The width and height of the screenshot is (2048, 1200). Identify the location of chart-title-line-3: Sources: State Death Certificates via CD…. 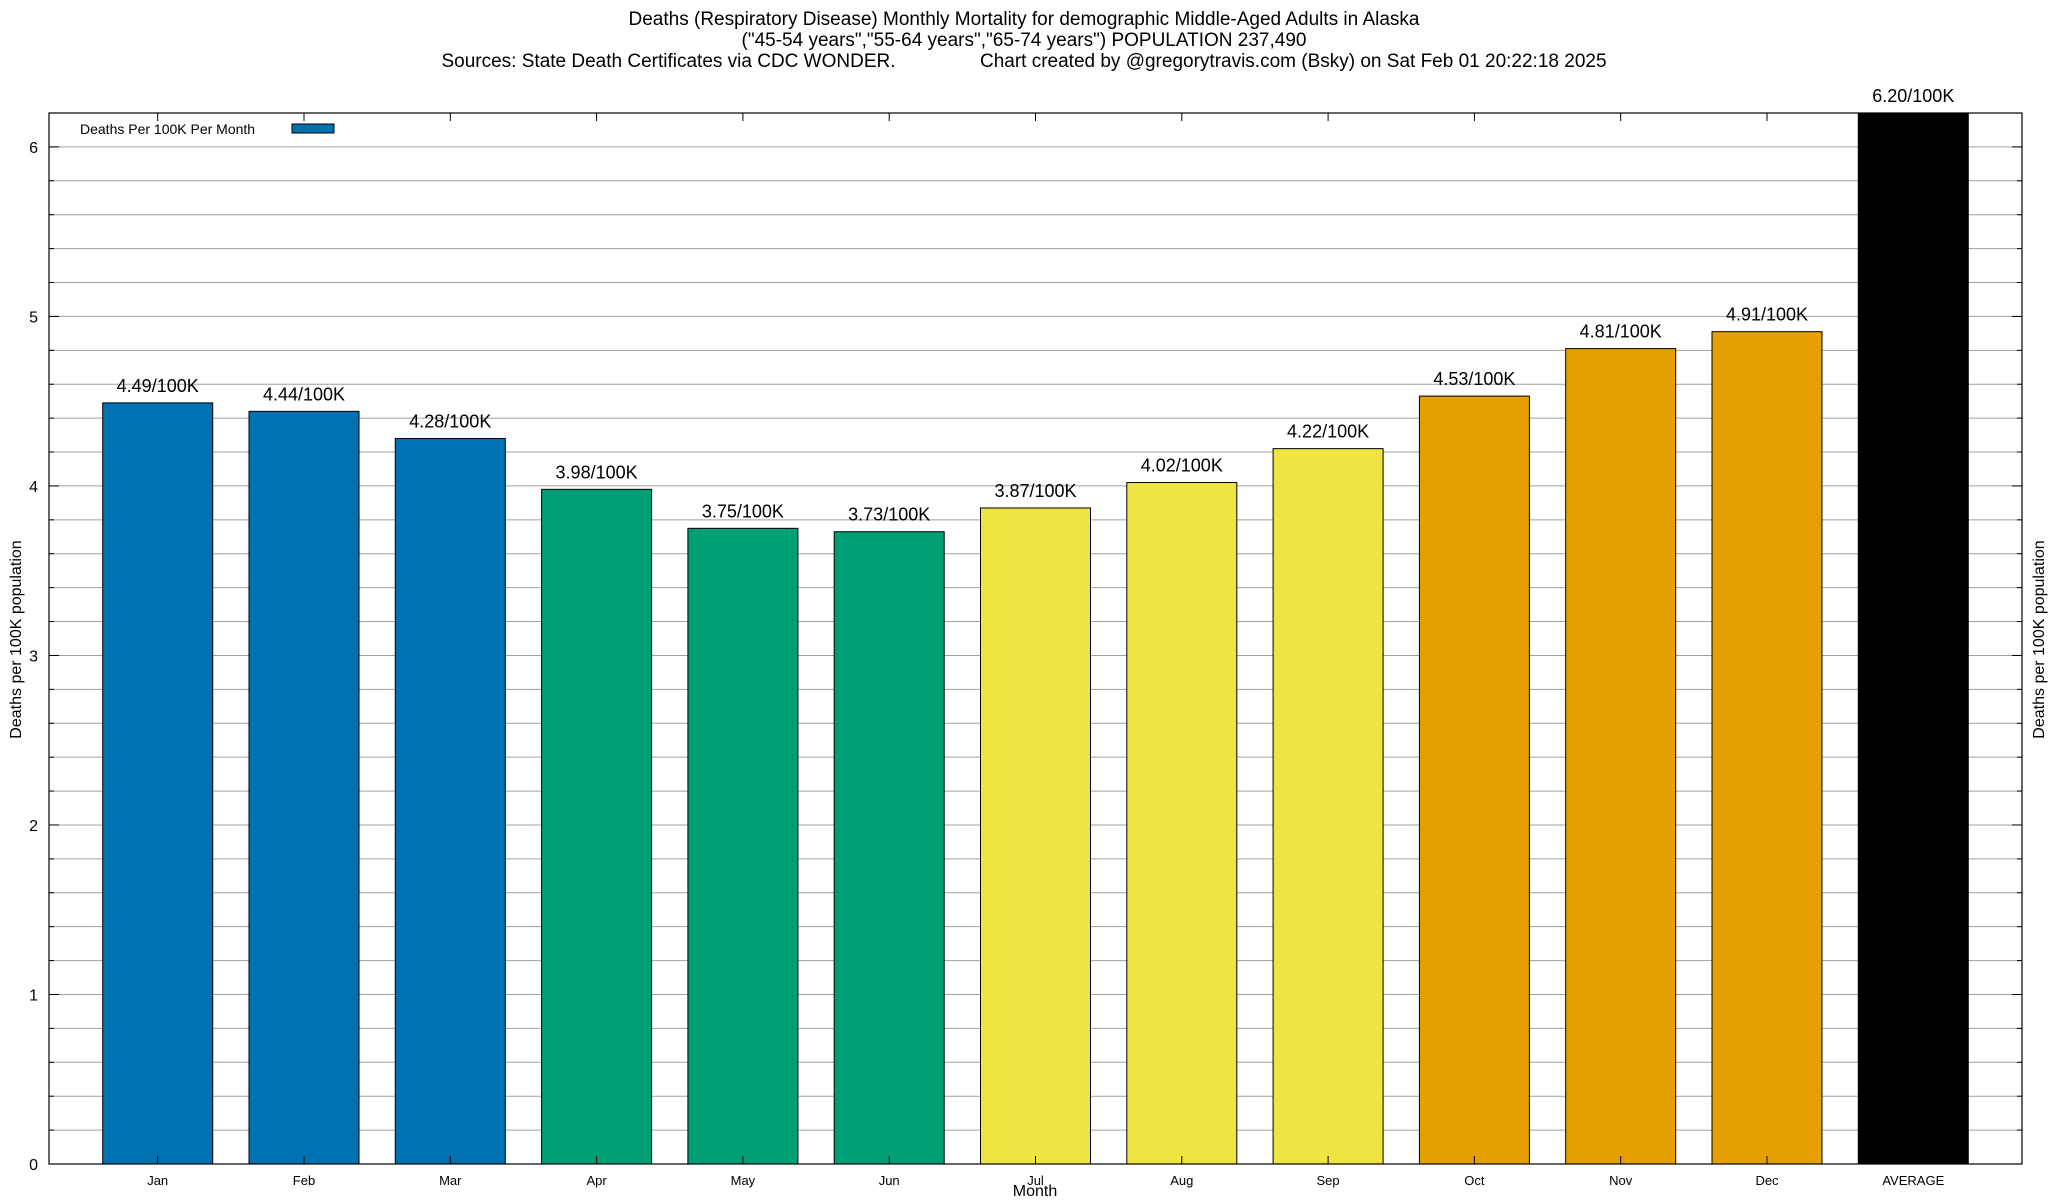
(1023, 61).